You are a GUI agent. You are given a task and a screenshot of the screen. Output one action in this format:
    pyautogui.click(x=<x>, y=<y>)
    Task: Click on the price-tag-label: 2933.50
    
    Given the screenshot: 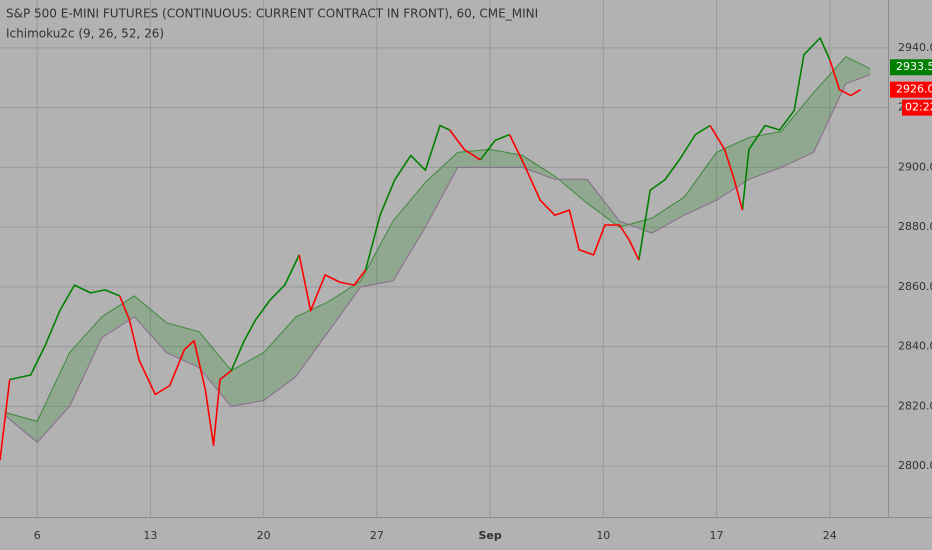 What is the action you would take?
    pyautogui.click(x=914, y=66)
    